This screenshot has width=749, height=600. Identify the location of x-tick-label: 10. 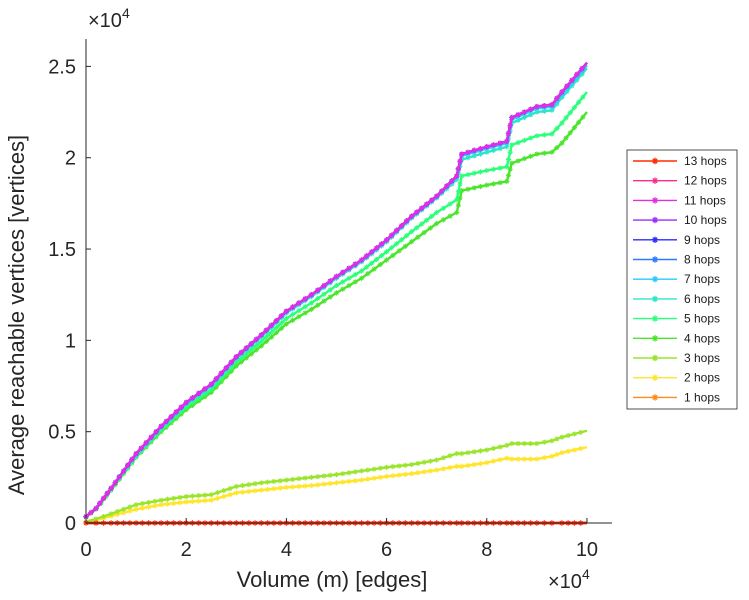
(587, 550).